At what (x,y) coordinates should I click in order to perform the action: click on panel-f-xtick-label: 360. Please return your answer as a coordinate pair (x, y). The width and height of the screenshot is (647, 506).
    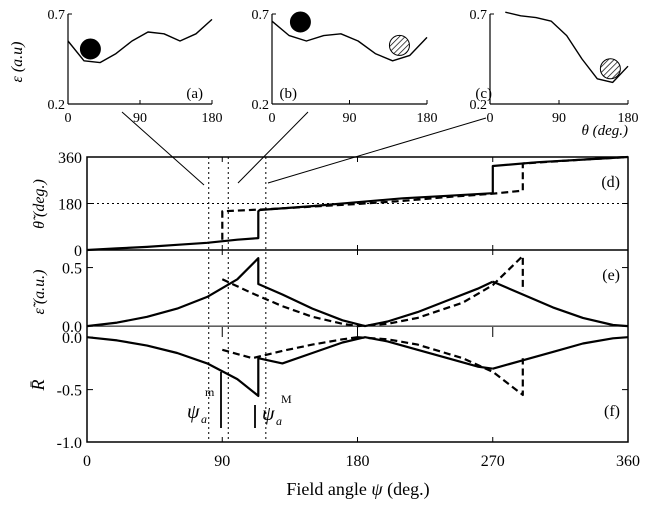
    Looking at the image, I should click on (628, 461).